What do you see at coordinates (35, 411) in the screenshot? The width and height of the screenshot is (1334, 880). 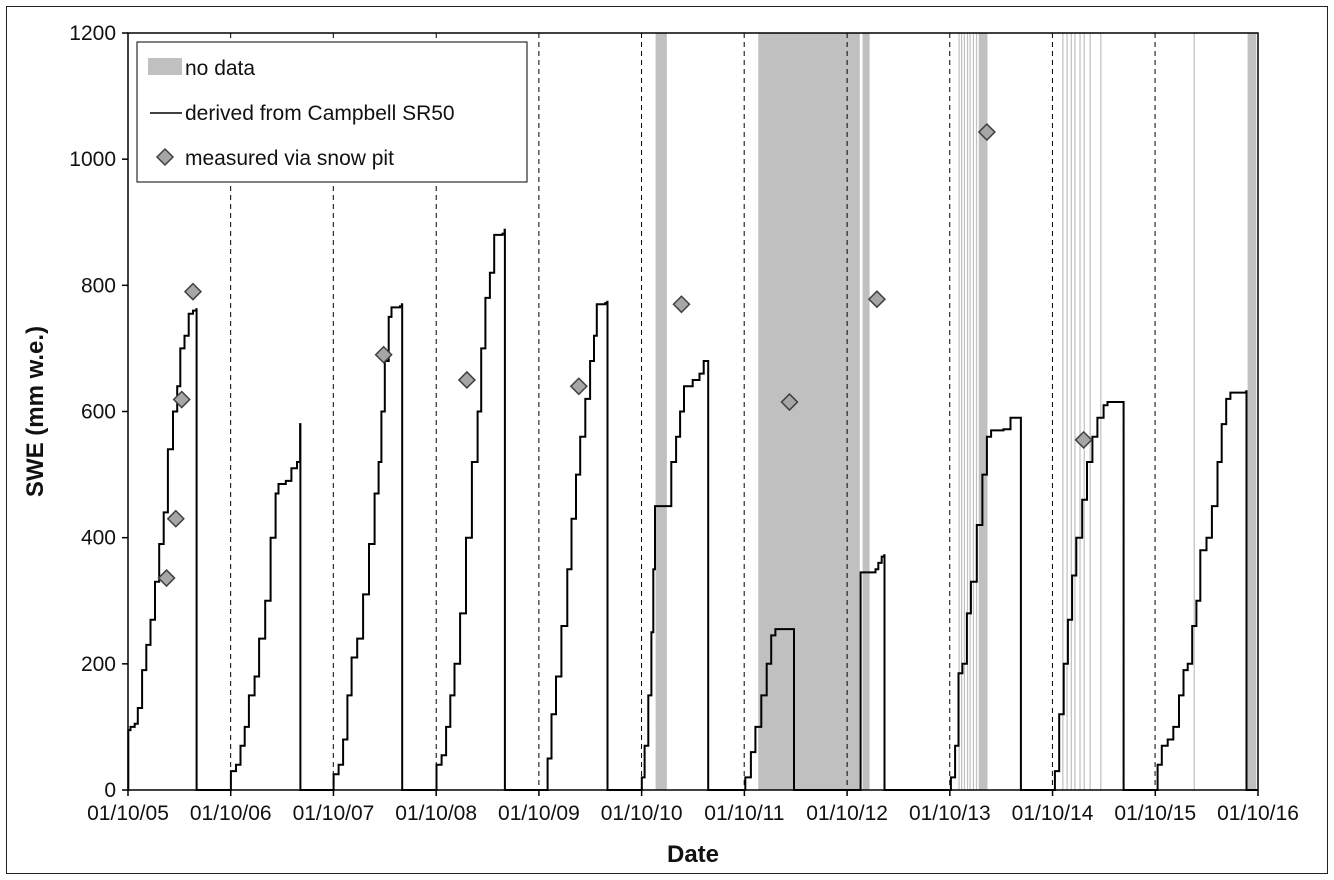 I see `y-axis-title: SWE (mm w.e.)` at bounding box center [35, 411].